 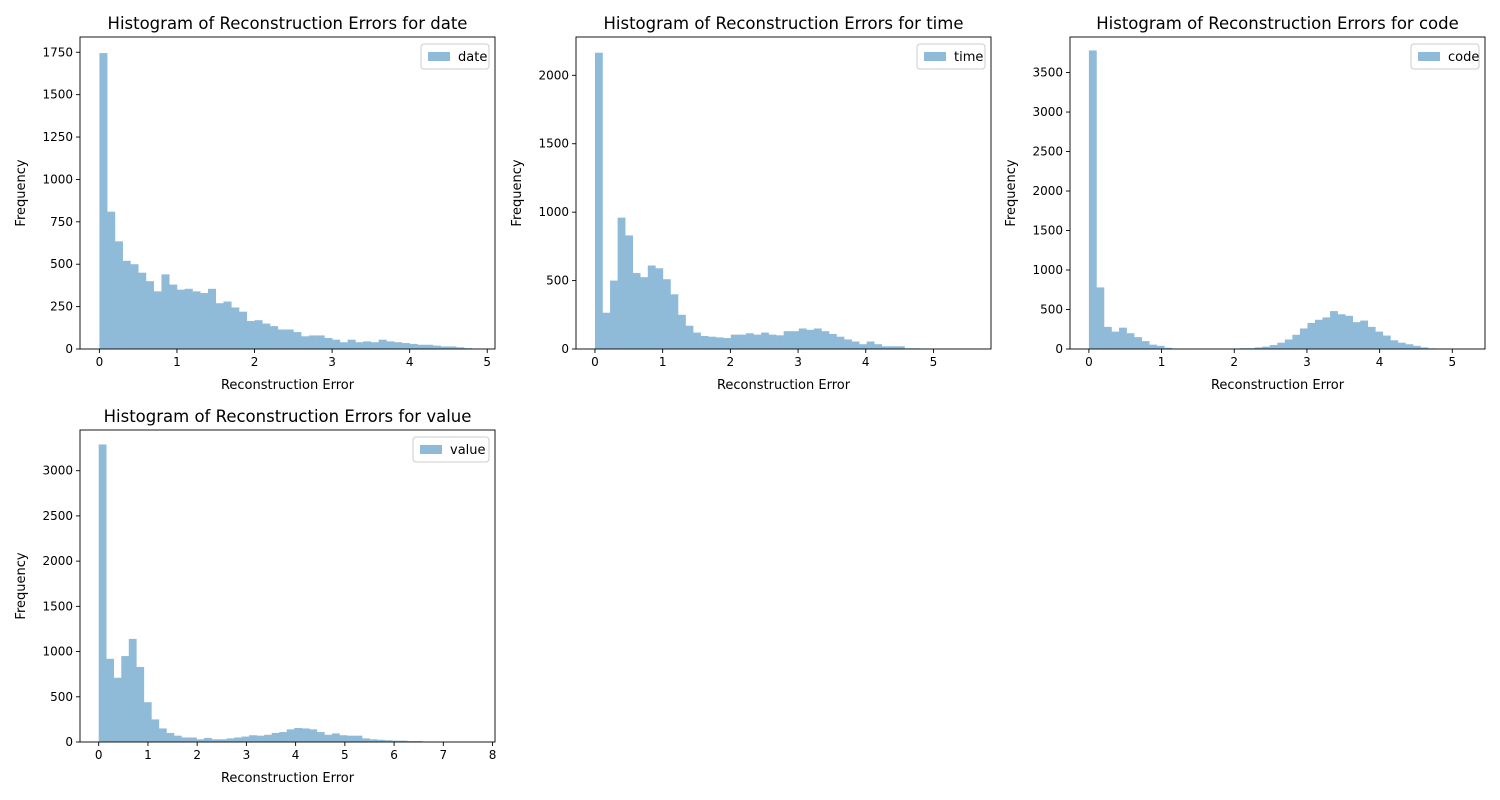 I want to click on axes-frame, so click(x=287, y=586).